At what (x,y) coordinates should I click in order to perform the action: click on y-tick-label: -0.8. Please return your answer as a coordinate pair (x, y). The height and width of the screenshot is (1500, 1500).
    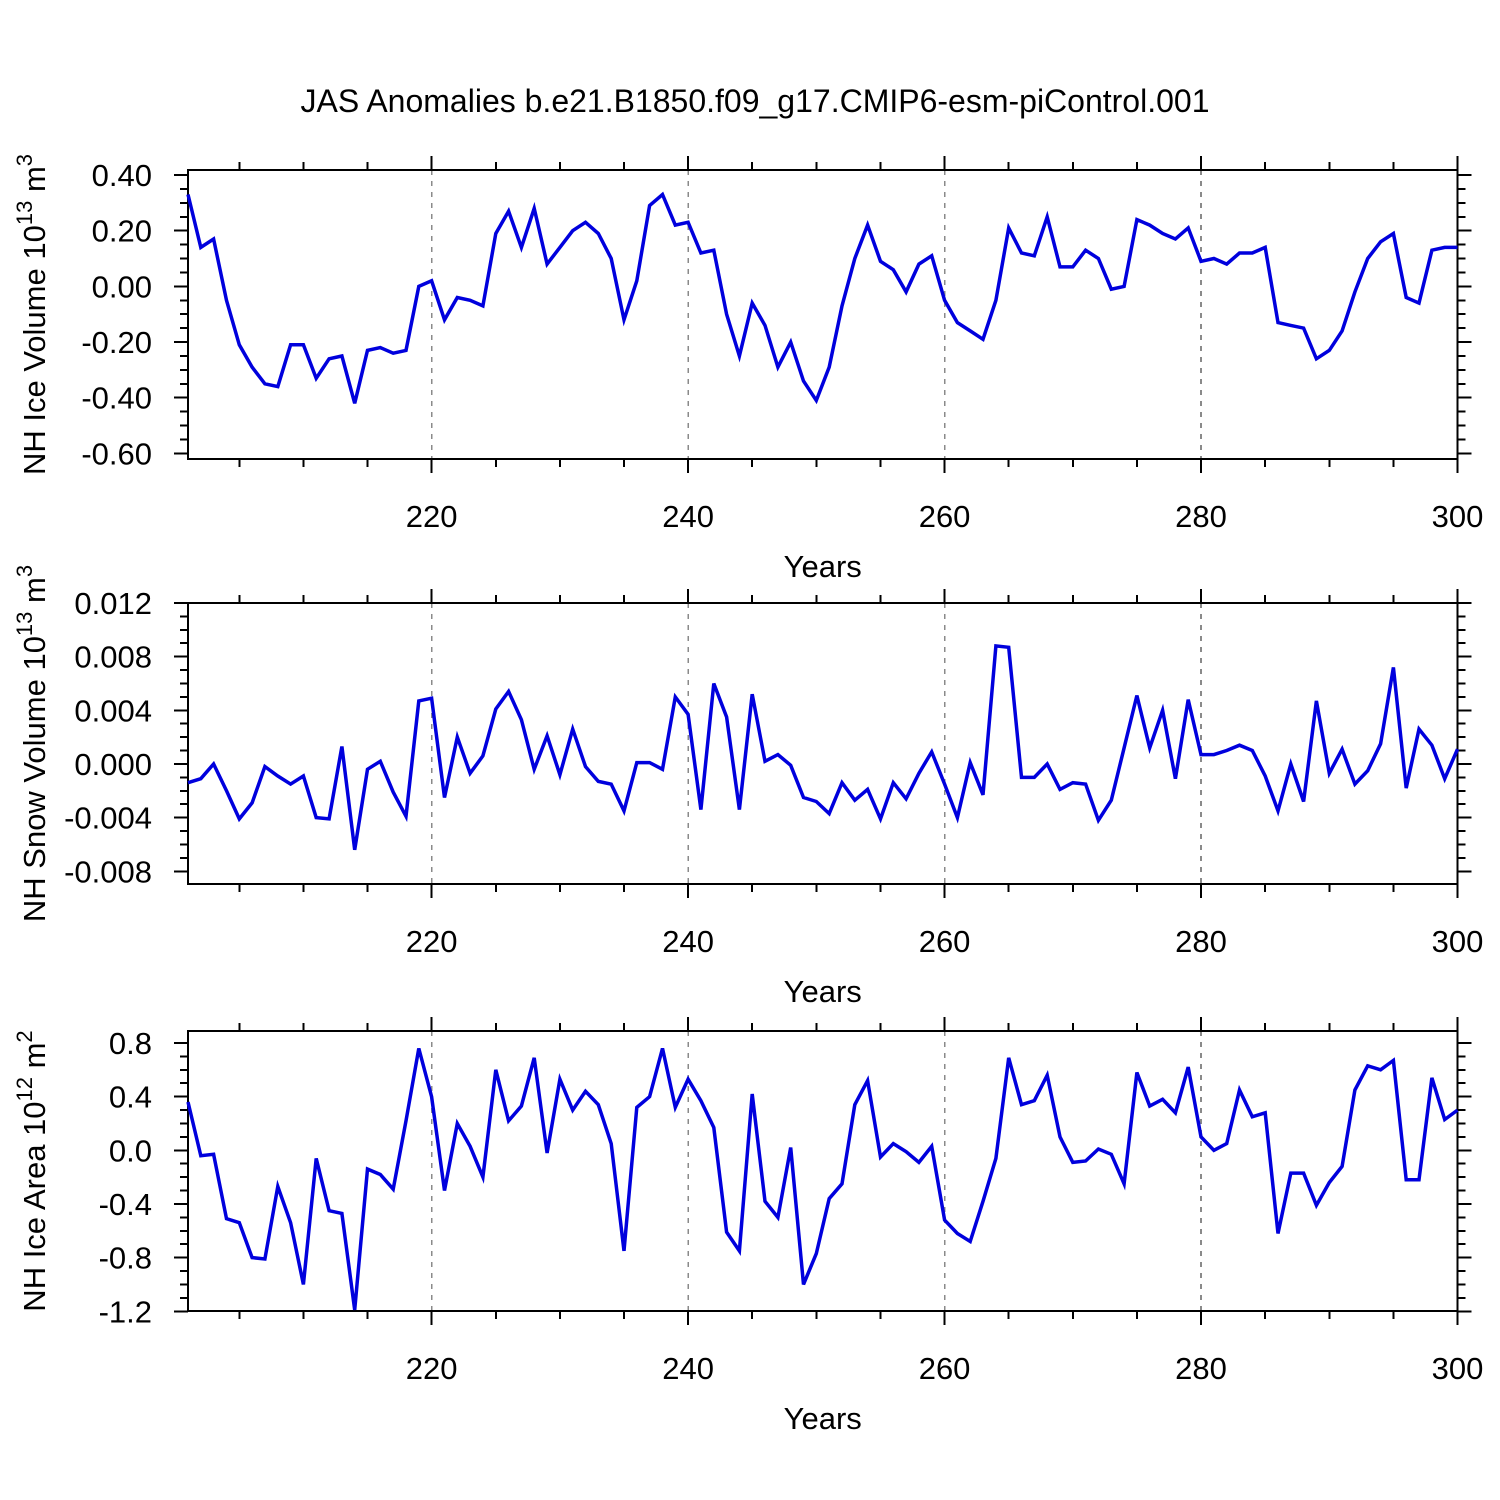
    Looking at the image, I should click on (125, 1258).